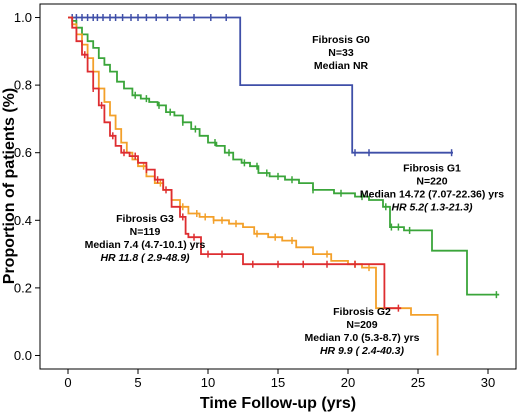 The height and width of the screenshot is (416, 520). Describe the element at coordinates (145, 258) in the screenshot. I see `annotation-line: HR 11.8 ( 2.9-48.9)` at that location.